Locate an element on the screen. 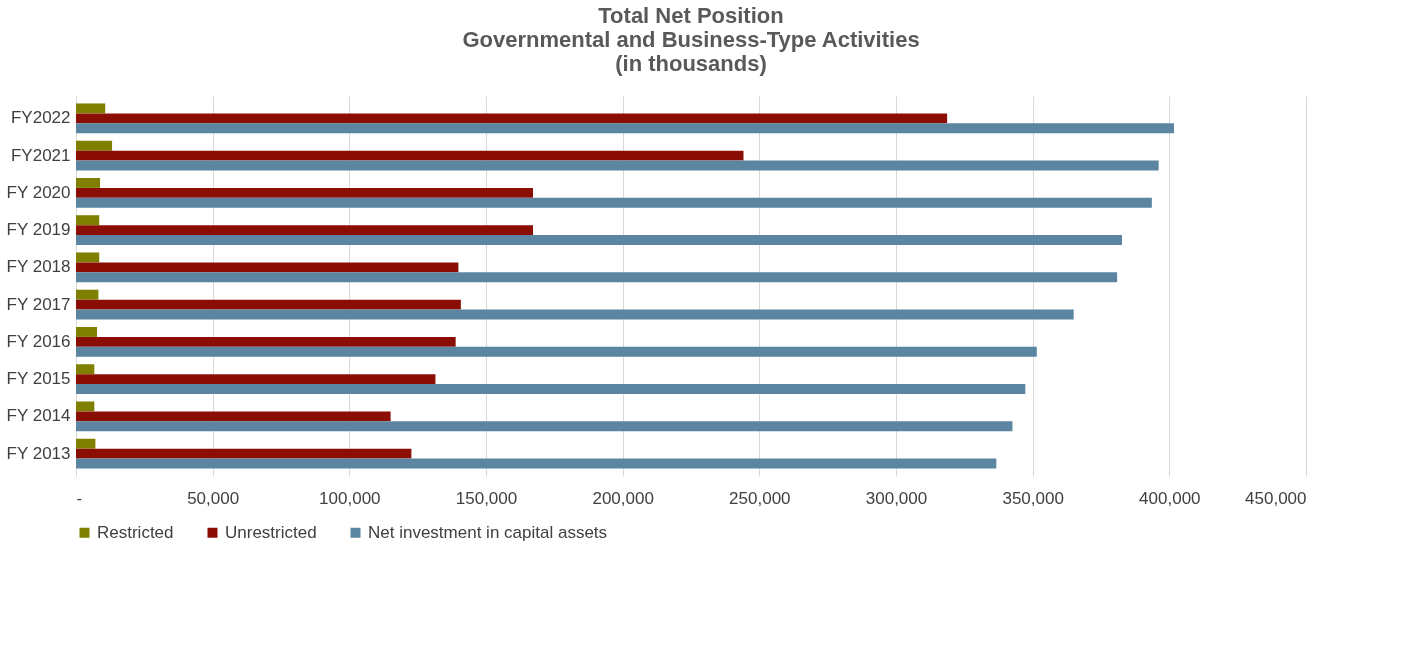  x-tick-label: - is located at coordinates (79, 498).